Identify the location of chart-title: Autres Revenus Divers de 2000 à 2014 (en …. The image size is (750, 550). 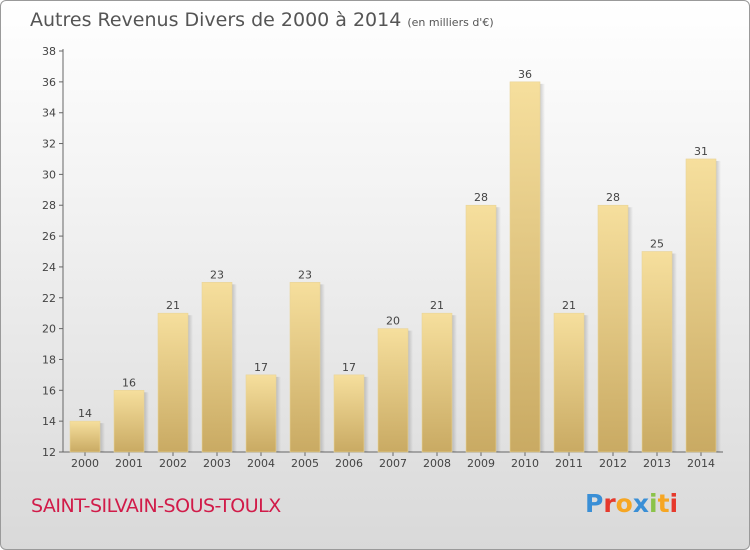
(262, 20).